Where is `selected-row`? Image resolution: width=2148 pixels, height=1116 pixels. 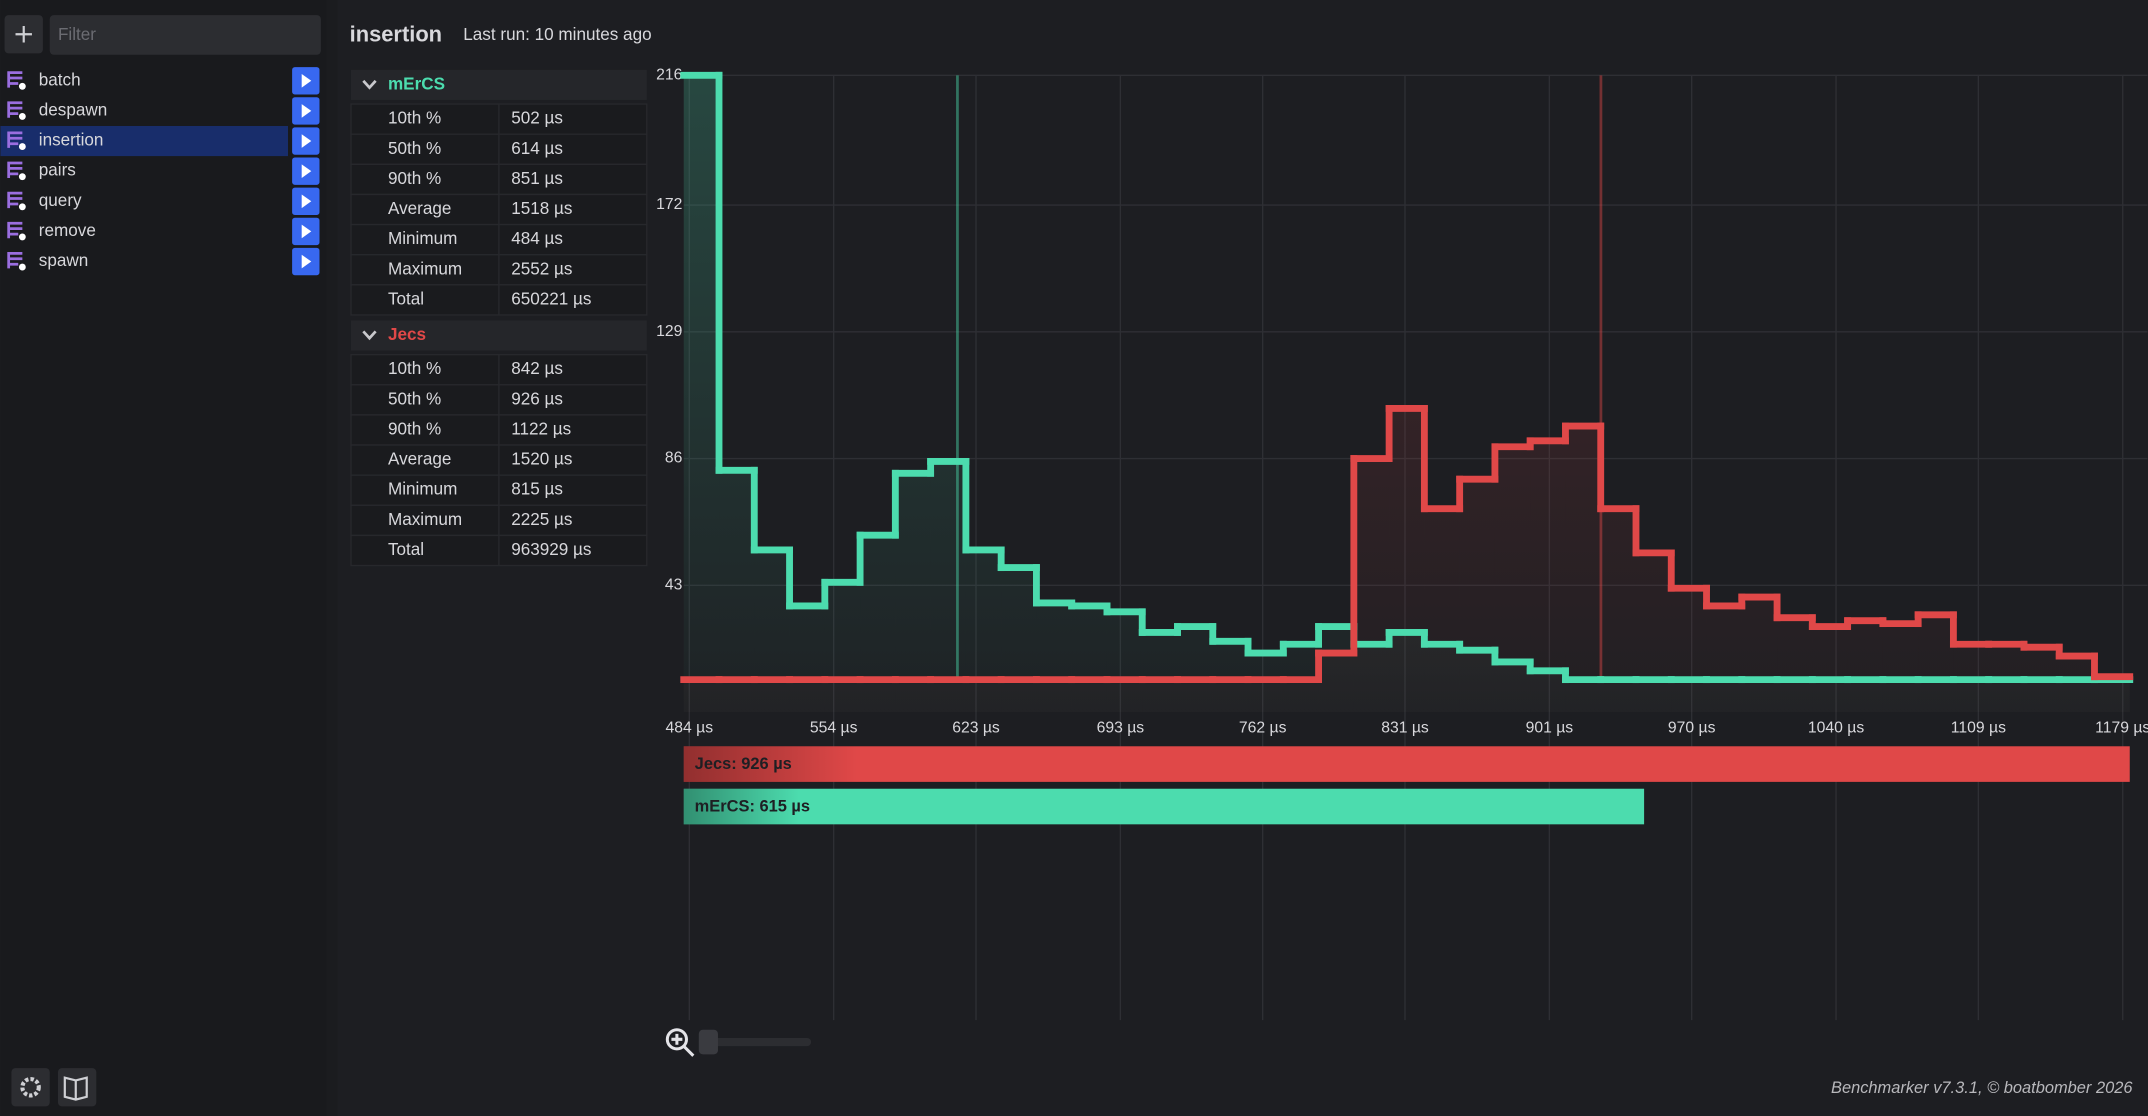 selected-row is located at coordinates (144, 141).